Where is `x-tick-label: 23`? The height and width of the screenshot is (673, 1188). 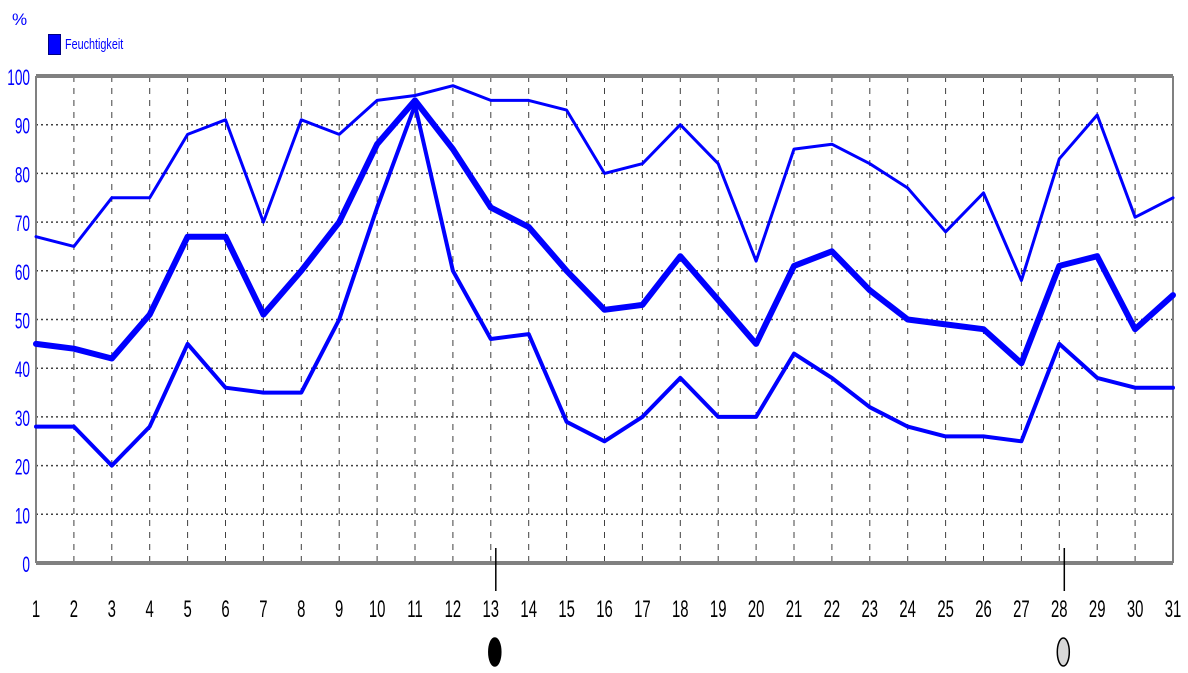
x-tick-label: 23 is located at coordinates (870, 610).